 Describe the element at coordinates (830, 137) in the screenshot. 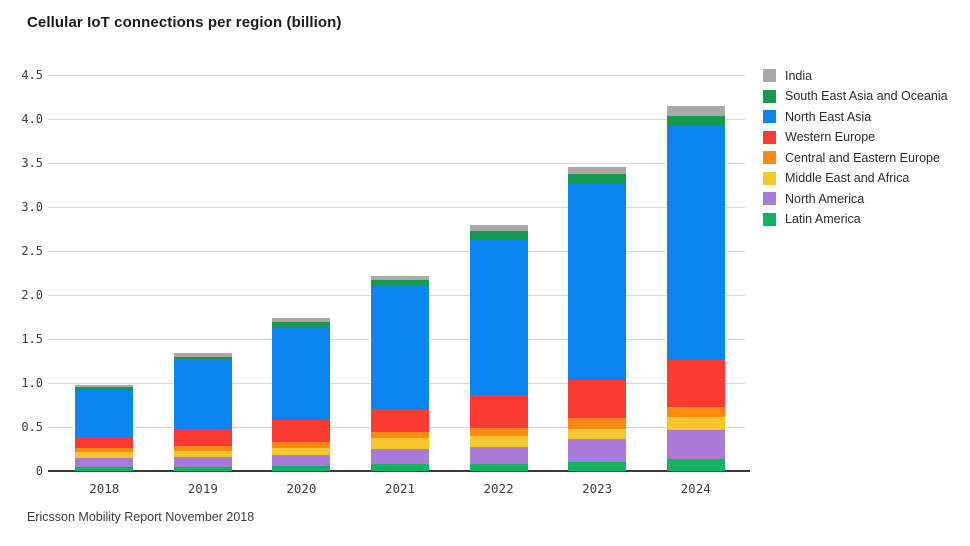

I see `legend-label: Western Europe` at that location.